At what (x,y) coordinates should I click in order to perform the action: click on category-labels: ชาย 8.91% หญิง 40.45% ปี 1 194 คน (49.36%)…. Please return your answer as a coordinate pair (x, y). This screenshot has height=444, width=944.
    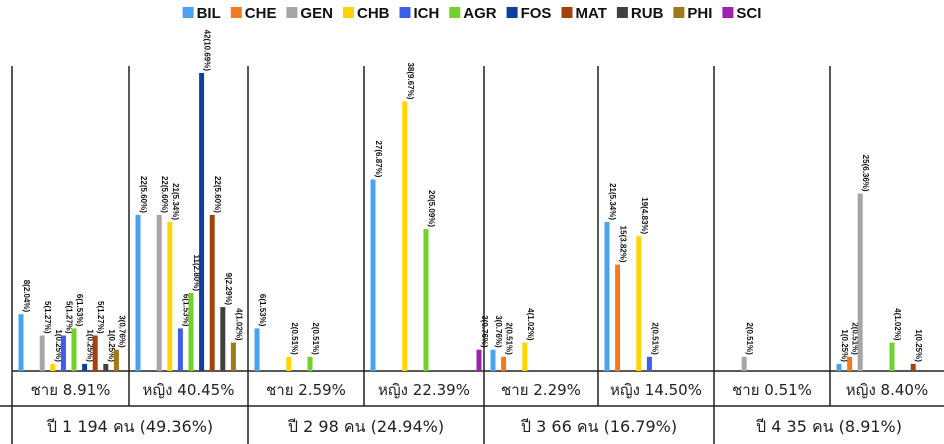
    Looking at the image, I should click on (480, 408).